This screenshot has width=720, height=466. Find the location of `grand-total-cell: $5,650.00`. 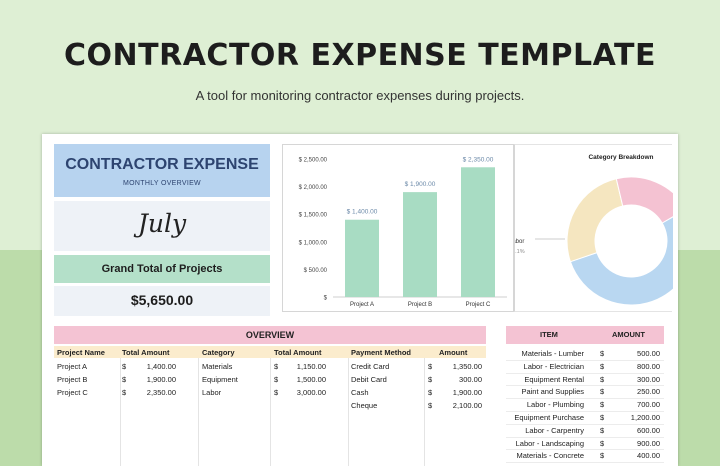

grand-total-cell: $5,650.00 is located at coordinates (162, 301).